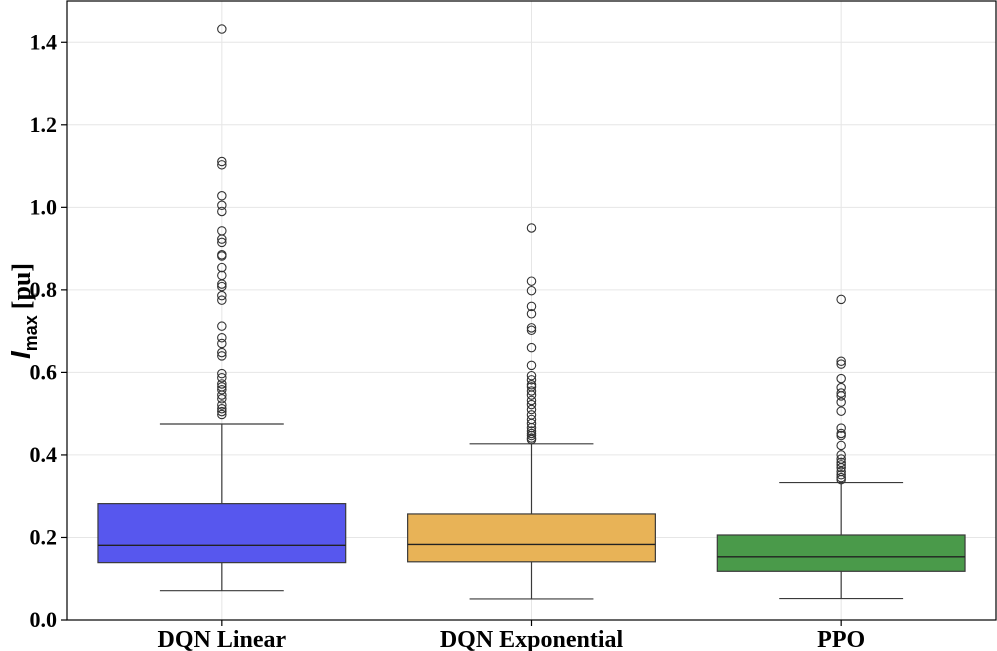 The width and height of the screenshot is (997, 651). I want to click on y-tick-label: 0.6, so click(44, 371).